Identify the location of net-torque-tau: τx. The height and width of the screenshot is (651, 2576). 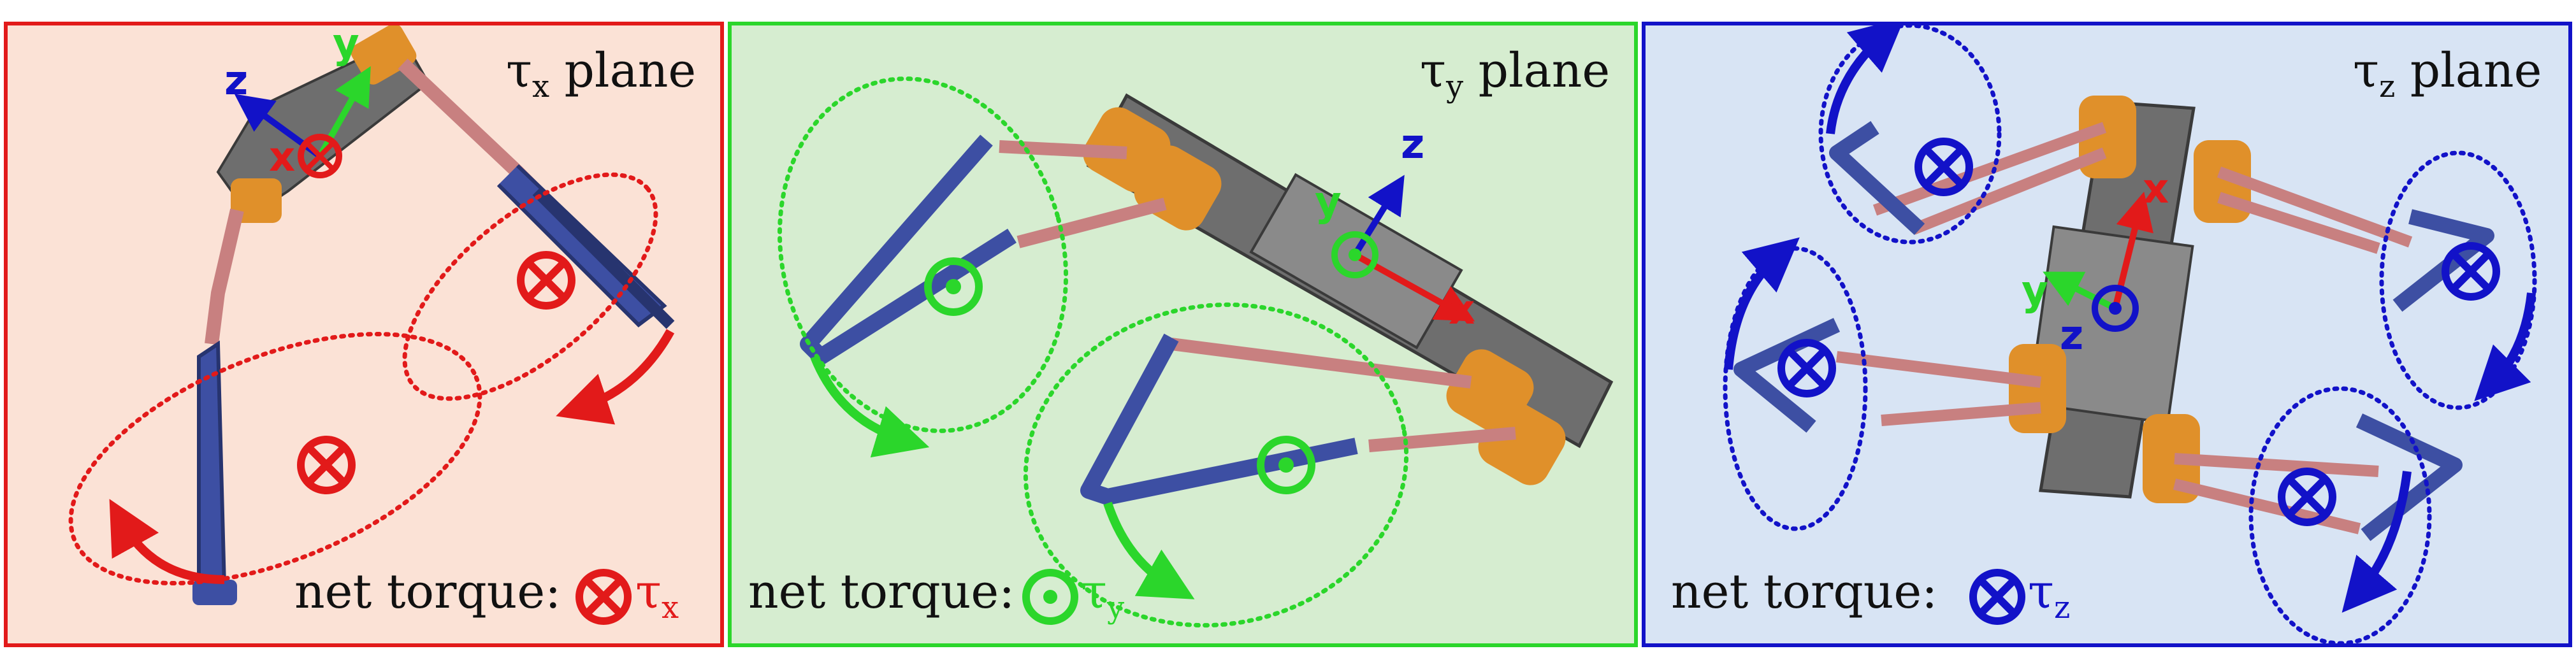
(657, 595).